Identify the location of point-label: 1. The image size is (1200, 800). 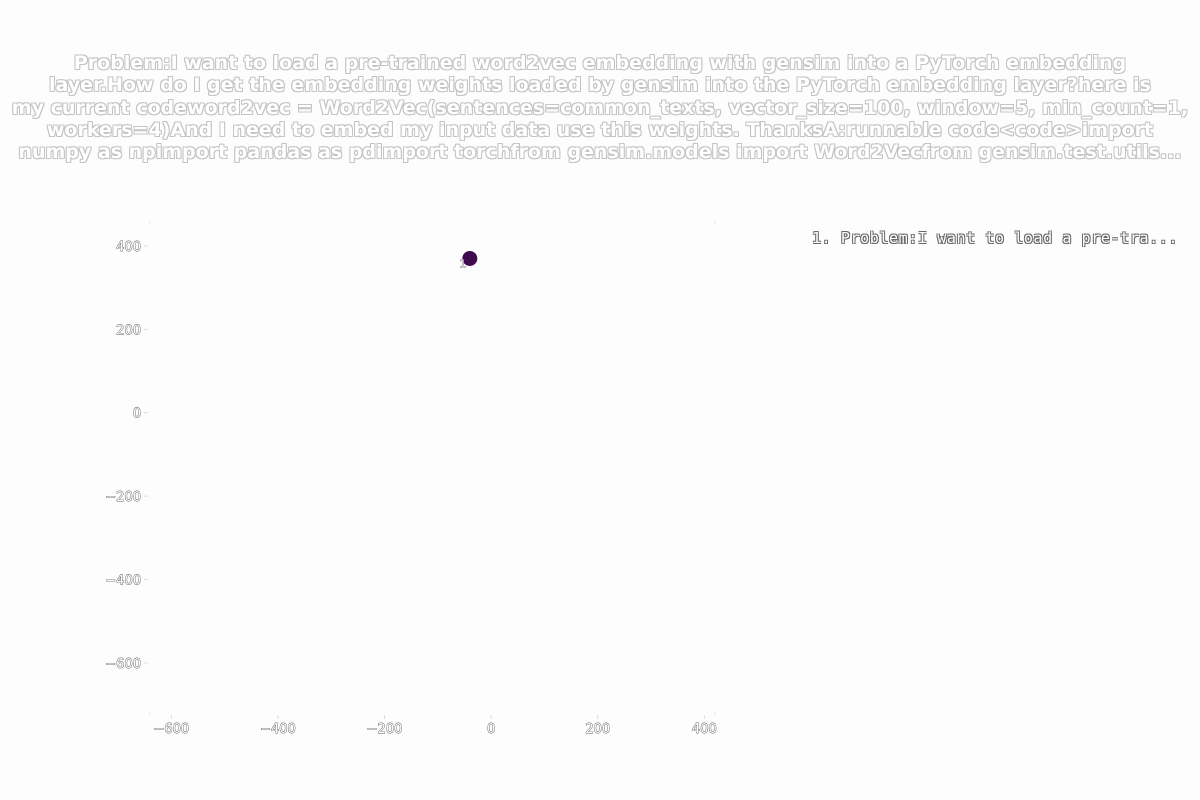
(462, 263).